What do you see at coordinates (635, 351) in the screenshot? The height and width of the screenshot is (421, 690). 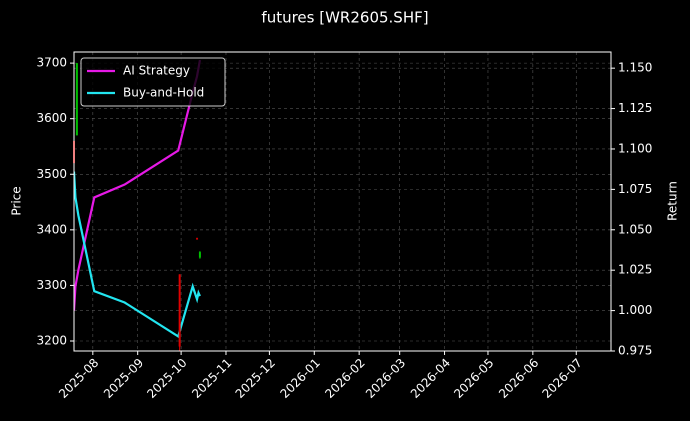 I see `y2-tick-label: 0.975` at bounding box center [635, 351].